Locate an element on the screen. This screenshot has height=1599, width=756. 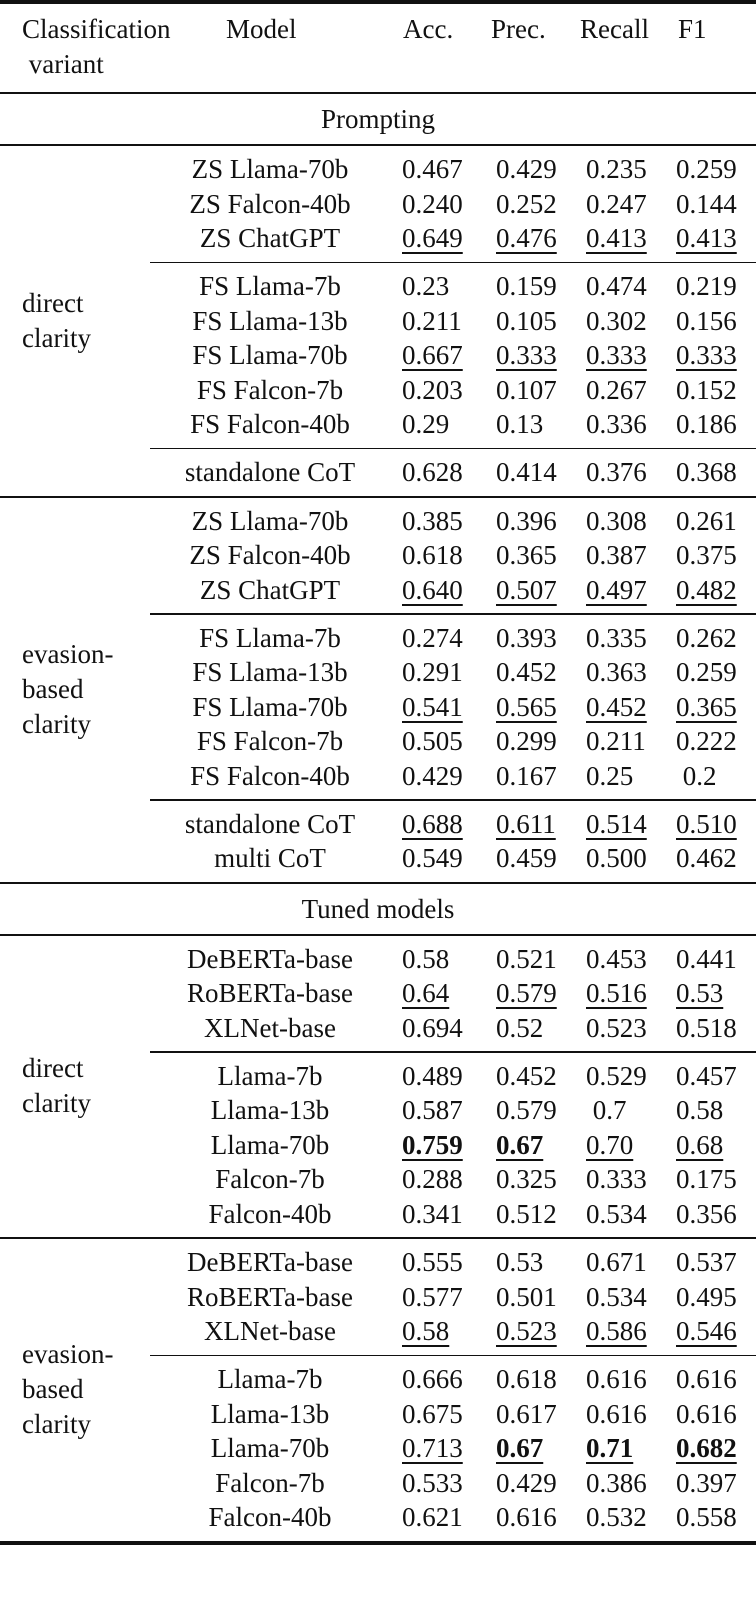
acc-cell: 0.667 is located at coordinates (443, 355).